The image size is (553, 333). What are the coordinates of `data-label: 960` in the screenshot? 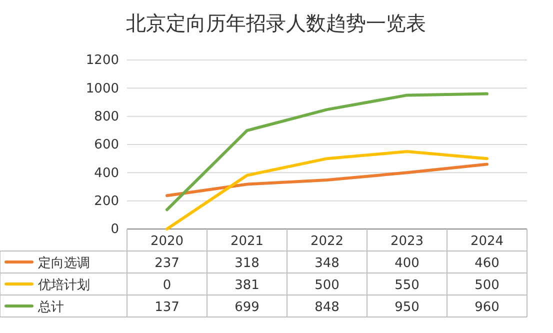 It's located at (487, 307).